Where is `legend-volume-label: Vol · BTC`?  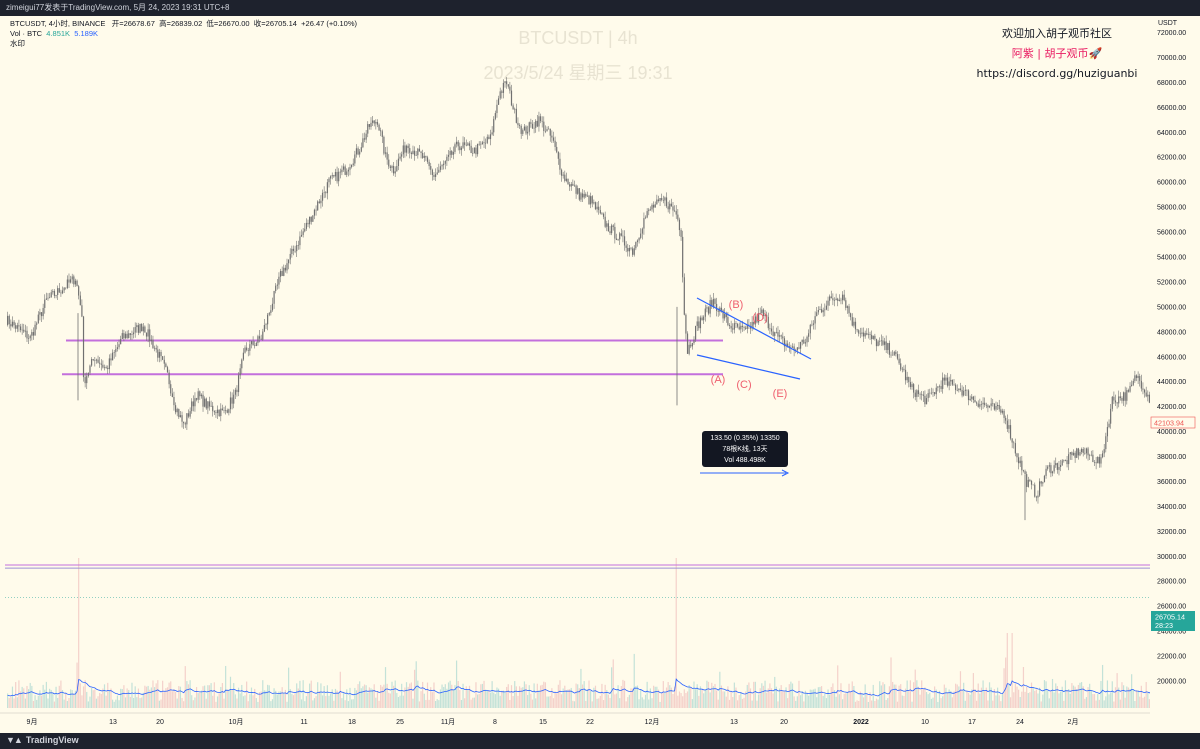 legend-volume-label: Vol · BTC is located at coordinates (26, 33).